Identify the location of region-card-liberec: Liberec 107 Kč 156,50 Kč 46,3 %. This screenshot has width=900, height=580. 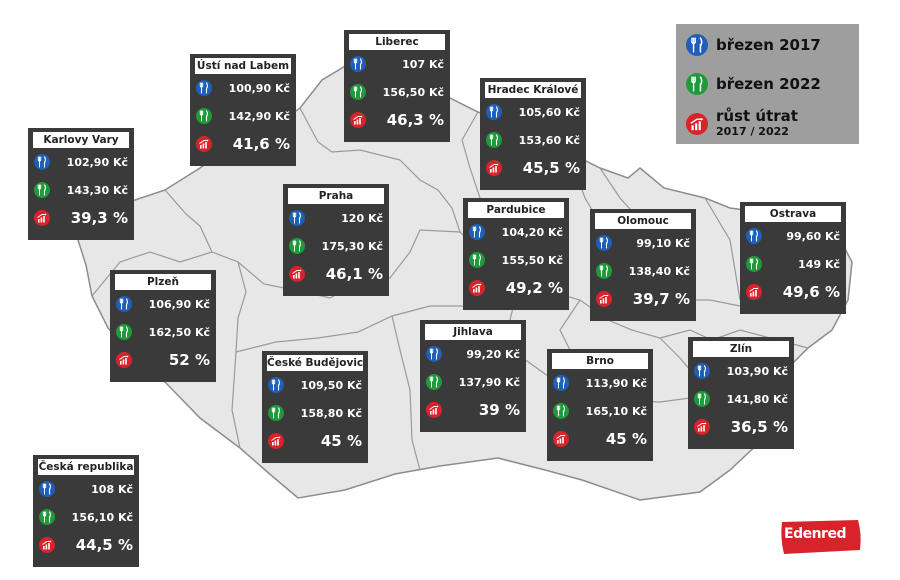
(397, 86).